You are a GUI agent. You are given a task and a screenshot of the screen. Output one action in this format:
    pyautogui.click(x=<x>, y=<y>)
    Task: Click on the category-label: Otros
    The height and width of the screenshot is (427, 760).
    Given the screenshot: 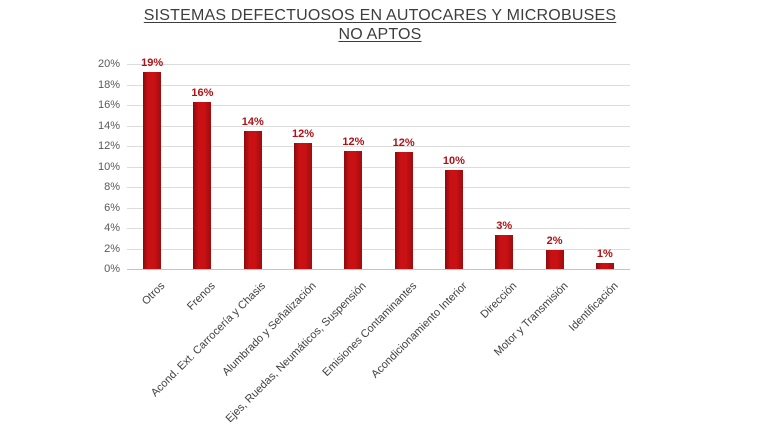 What is the action you would take?
    pyautogui.click(x=154, y=294)
    